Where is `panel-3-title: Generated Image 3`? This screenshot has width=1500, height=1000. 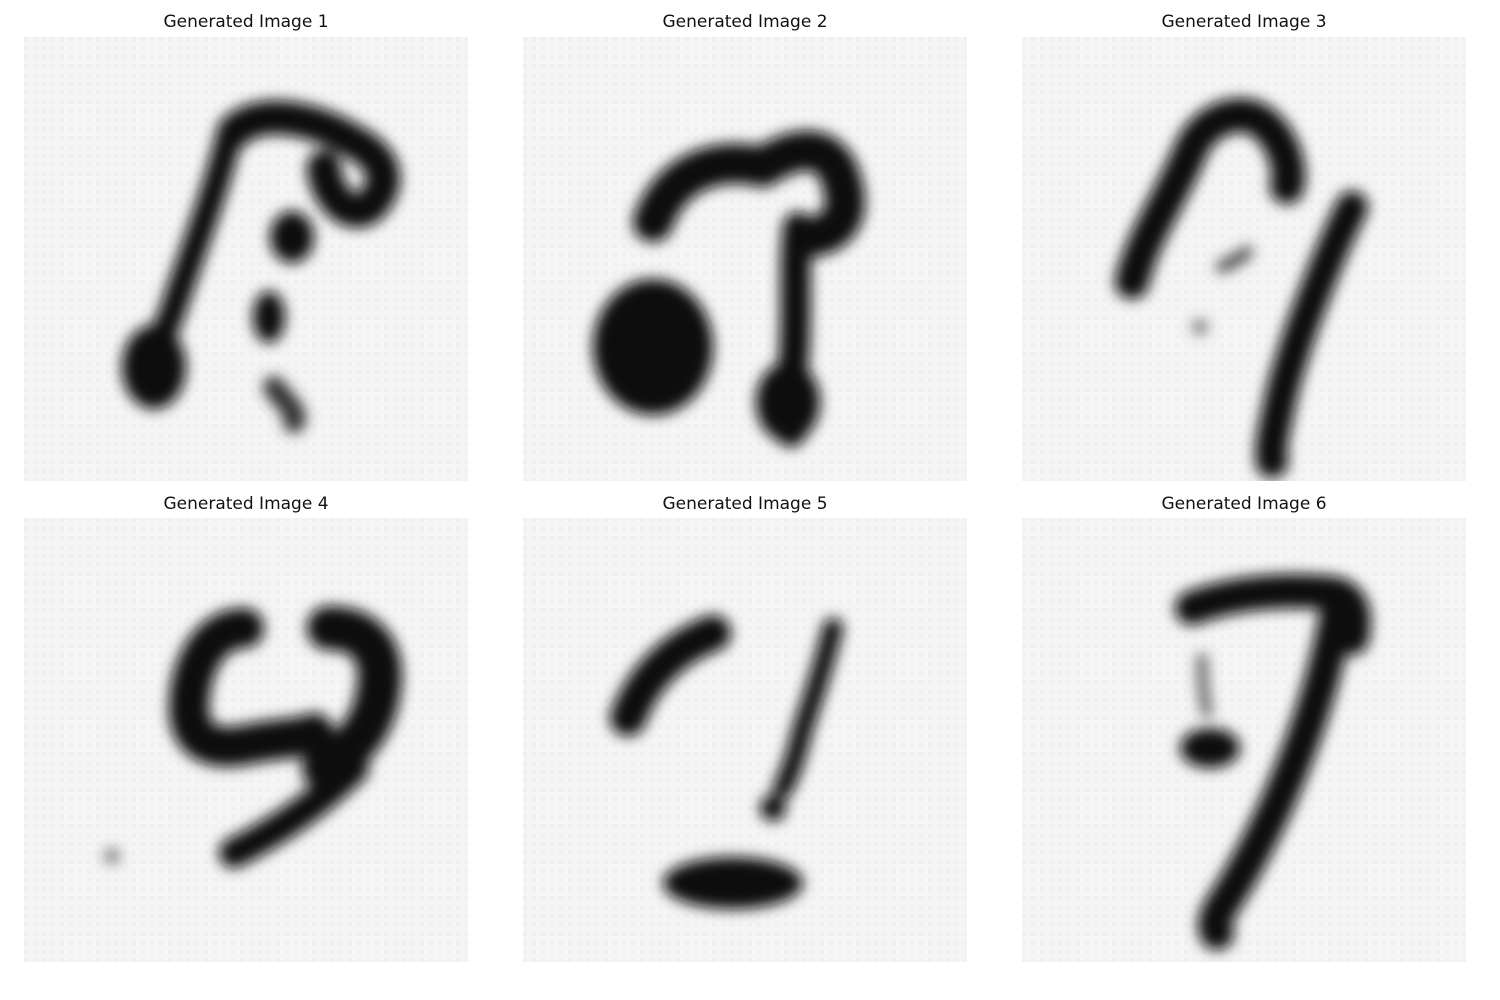
panel-3-title: Generated Image 3 is located at coordinates (1244, 22).